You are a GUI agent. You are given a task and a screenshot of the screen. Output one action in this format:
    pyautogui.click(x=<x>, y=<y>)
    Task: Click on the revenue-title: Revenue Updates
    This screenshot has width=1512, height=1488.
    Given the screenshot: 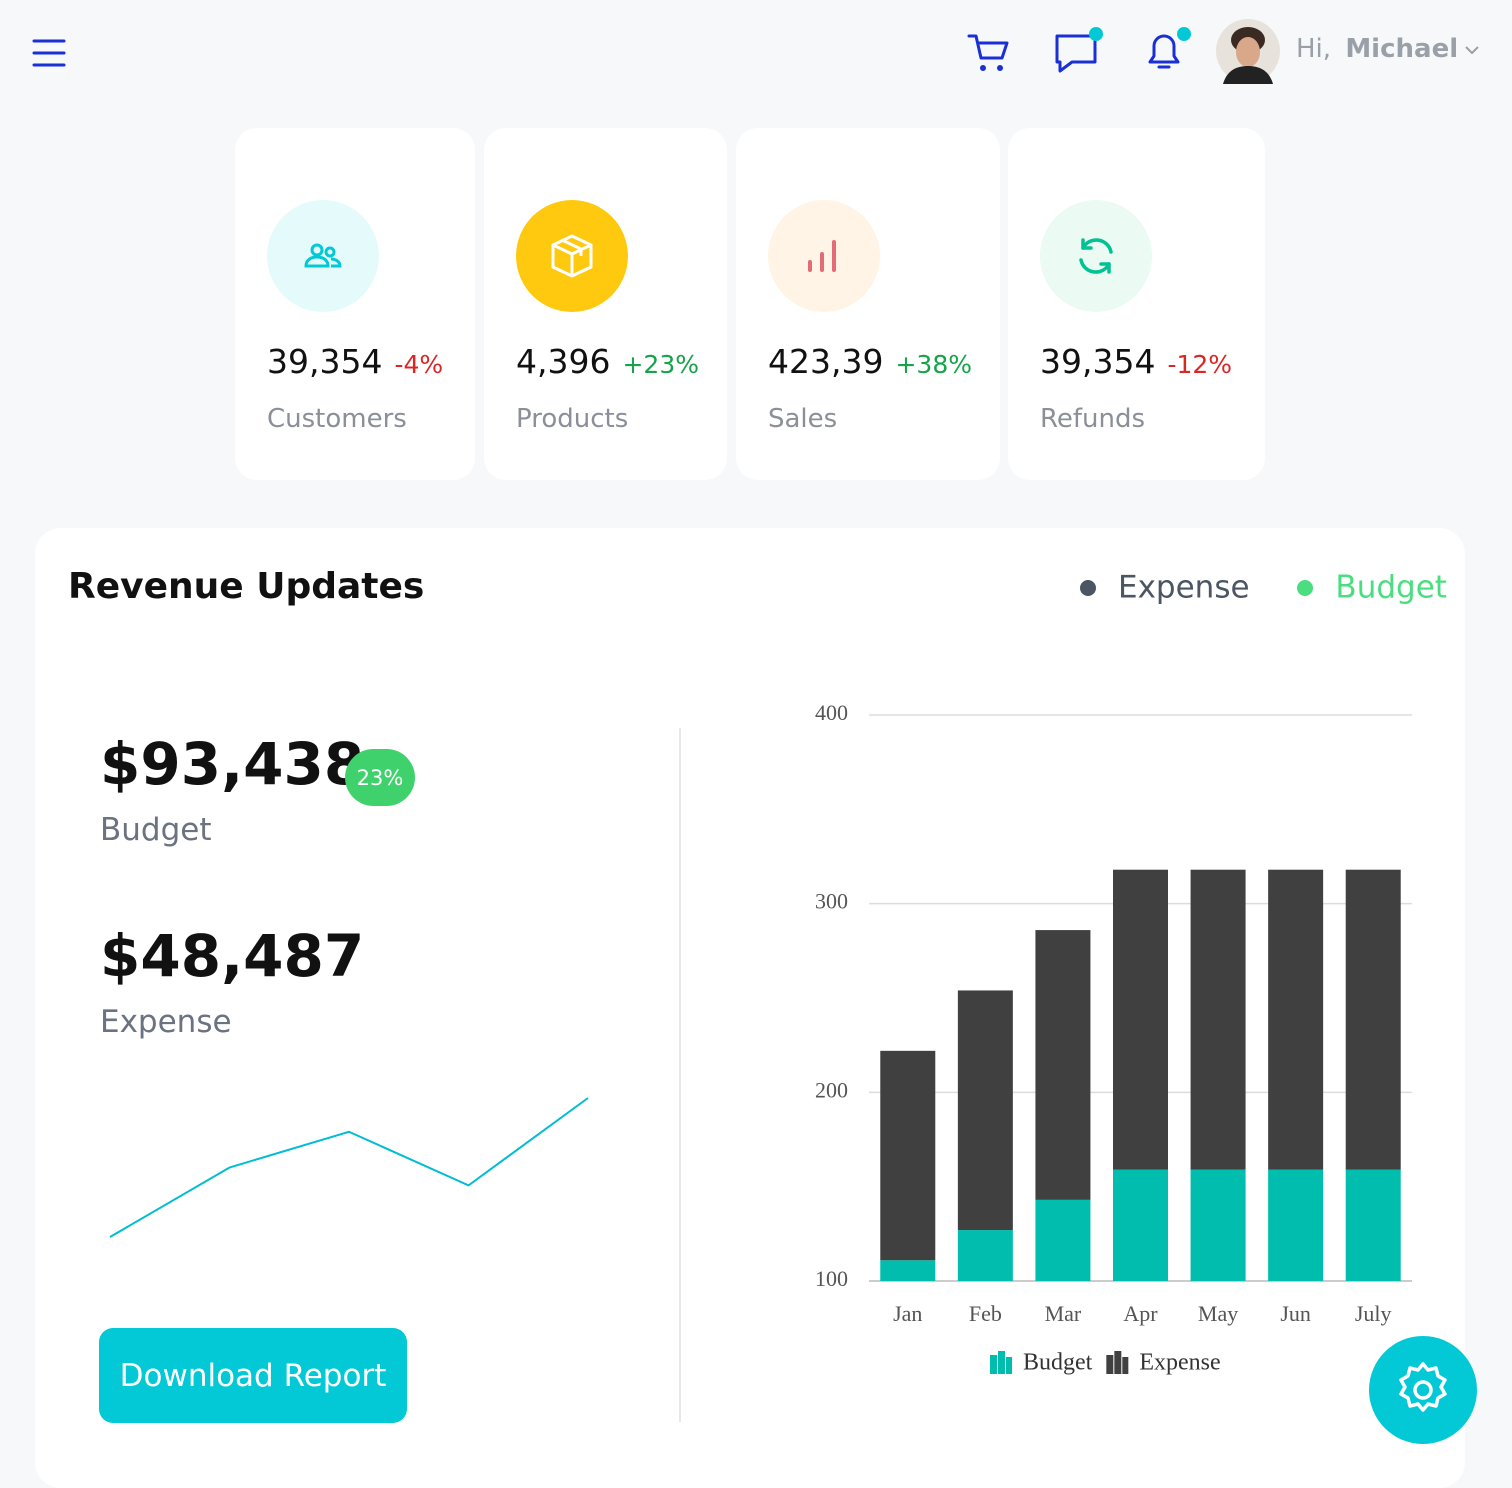 What is the action you would take?
    pyautogui.click(x=246, y=586)
    